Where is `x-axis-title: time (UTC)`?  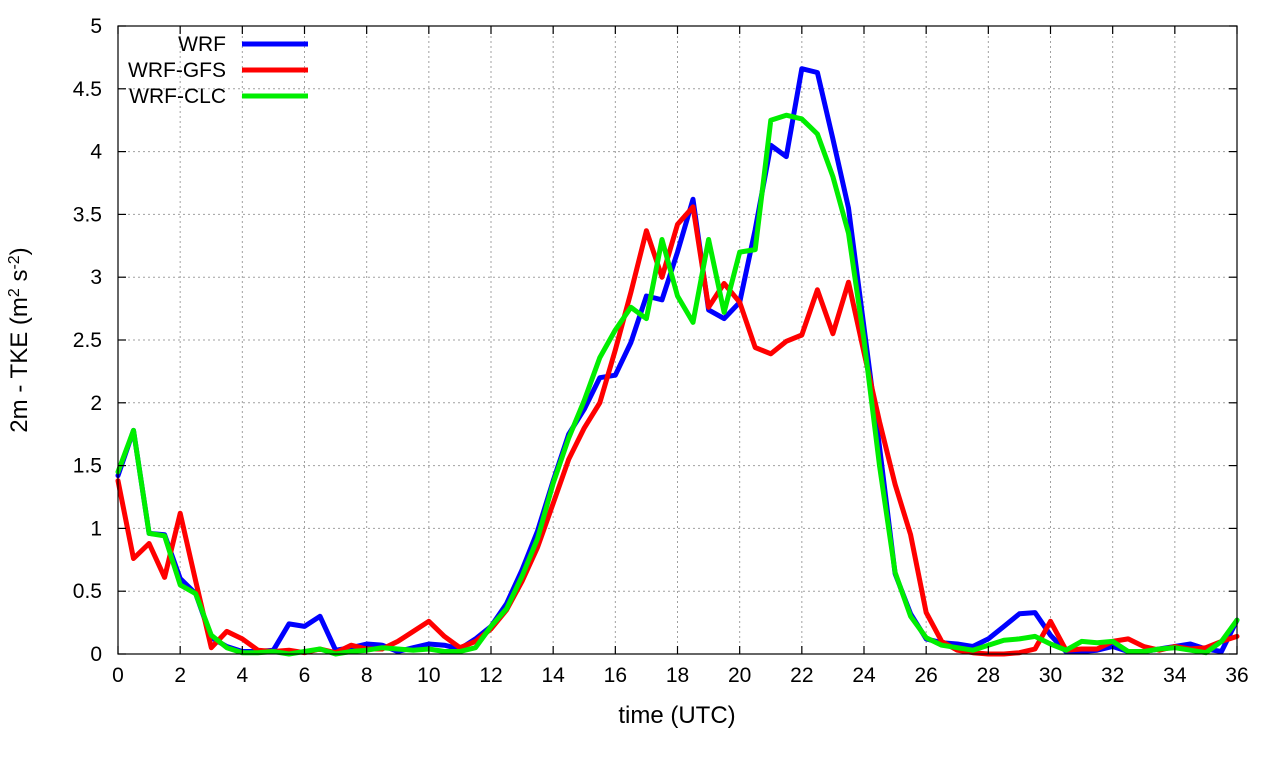
x-axis-title: time (UTC) is located at coordinates (676, 715).